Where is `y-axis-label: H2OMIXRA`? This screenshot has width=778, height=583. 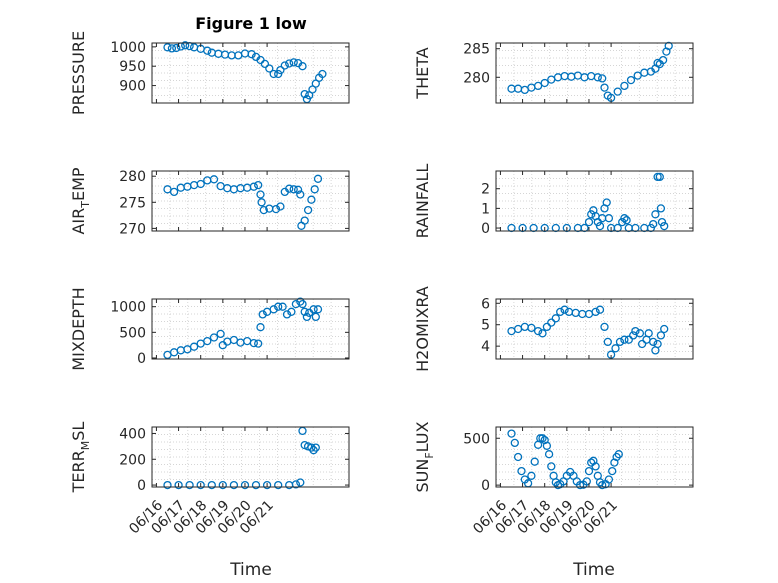
y-axis-label: H2OMIXRA is located at coordinates (422, 329).